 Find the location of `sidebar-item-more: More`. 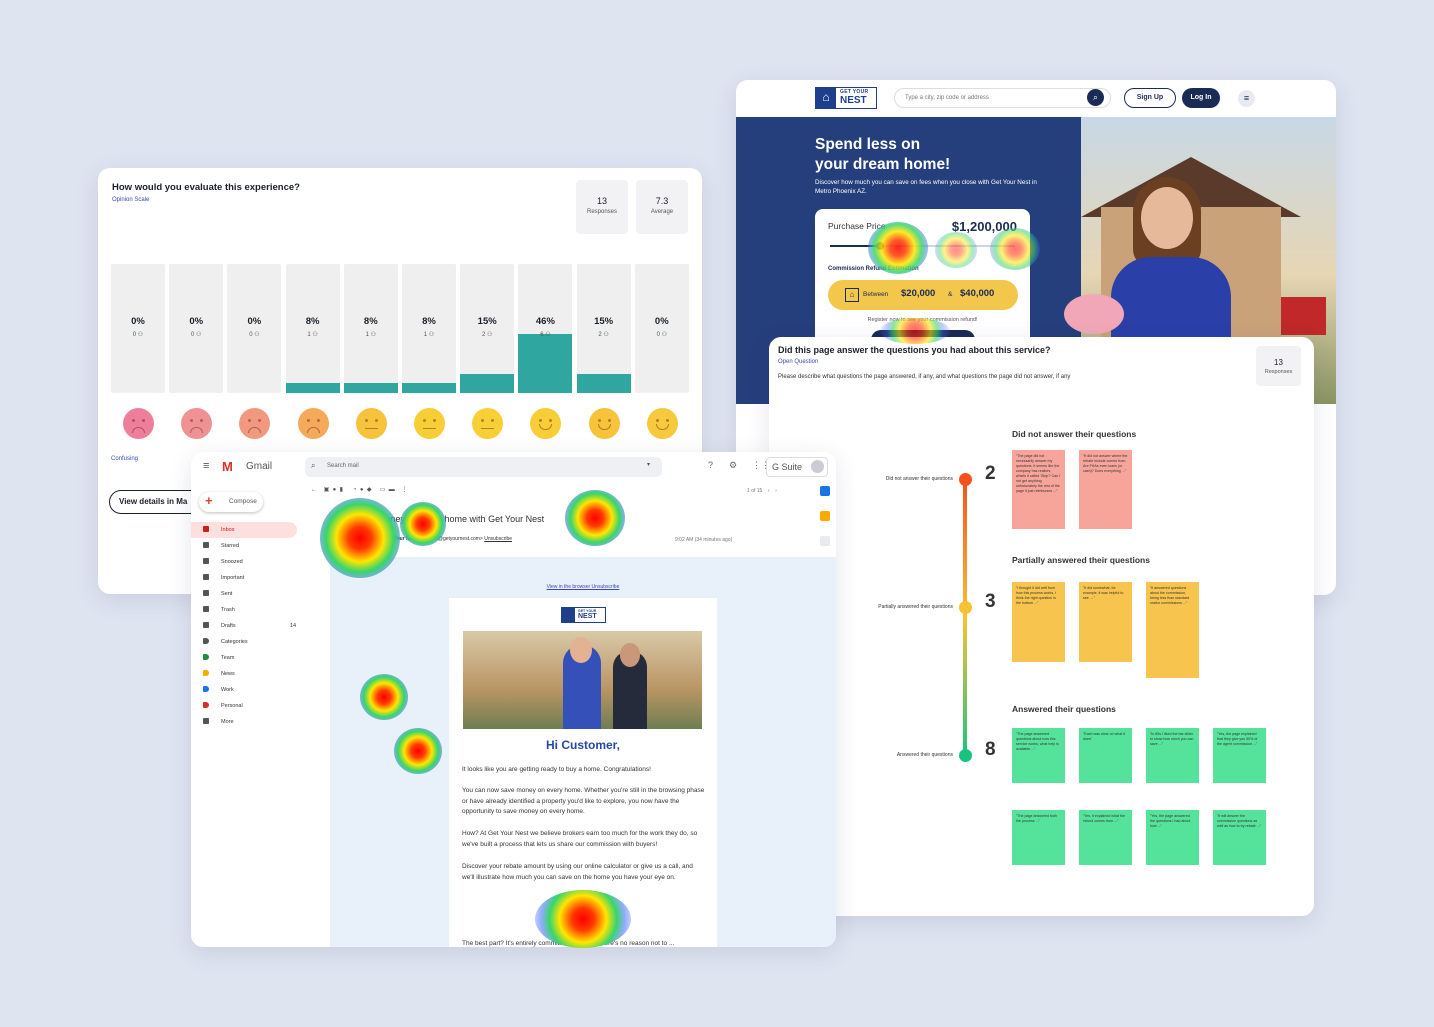

sidebar-item-more: More is located at coordinates (248, 722).